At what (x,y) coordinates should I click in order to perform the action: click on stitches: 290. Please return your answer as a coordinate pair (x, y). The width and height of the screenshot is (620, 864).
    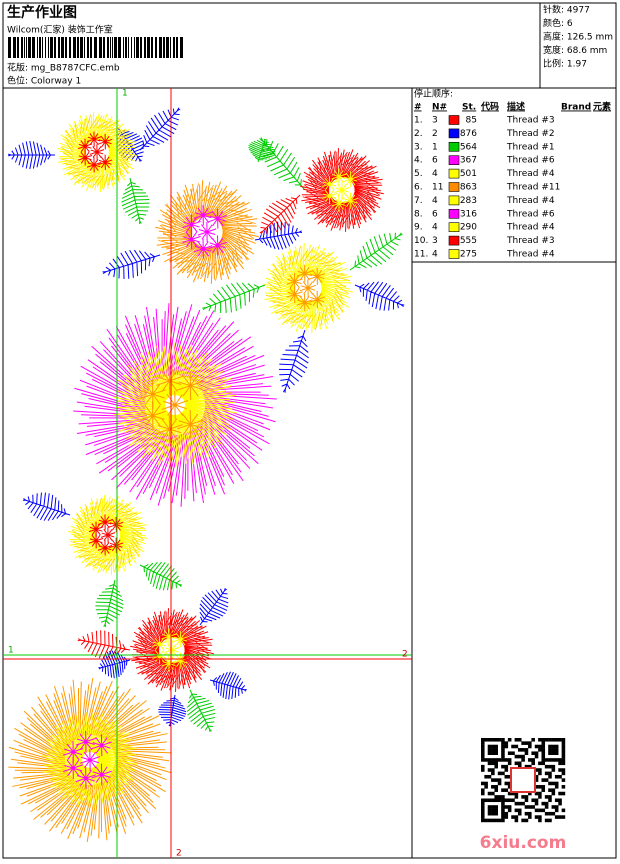
    Looking at the image, I should click on (468, 228).